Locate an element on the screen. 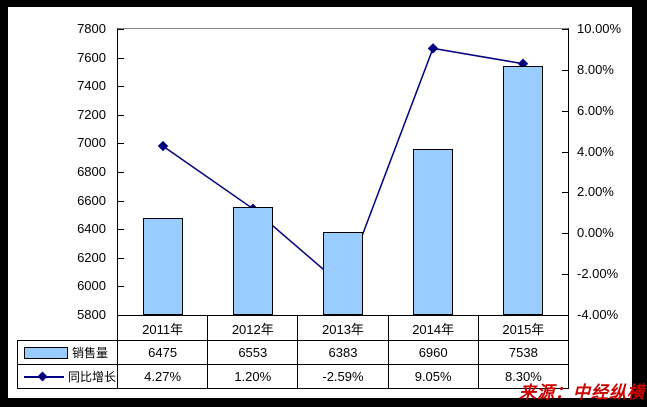  legend: 销售量 同比增长 is located at coordinates (67, 364).